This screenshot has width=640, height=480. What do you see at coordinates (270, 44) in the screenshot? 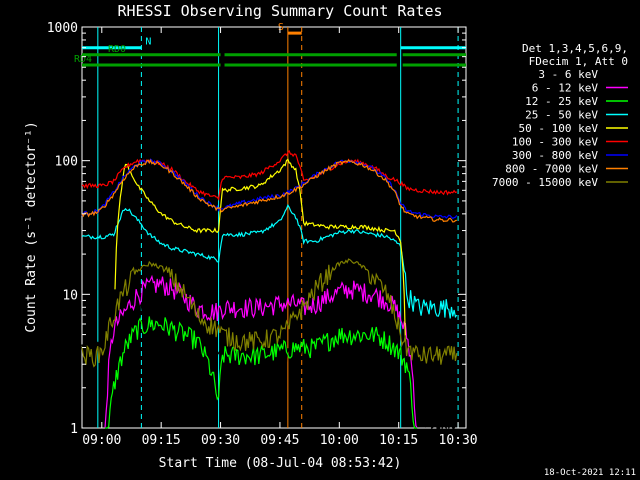
I see `flag-bars: N S RD0 RD4` at bounding box center [270, 44].